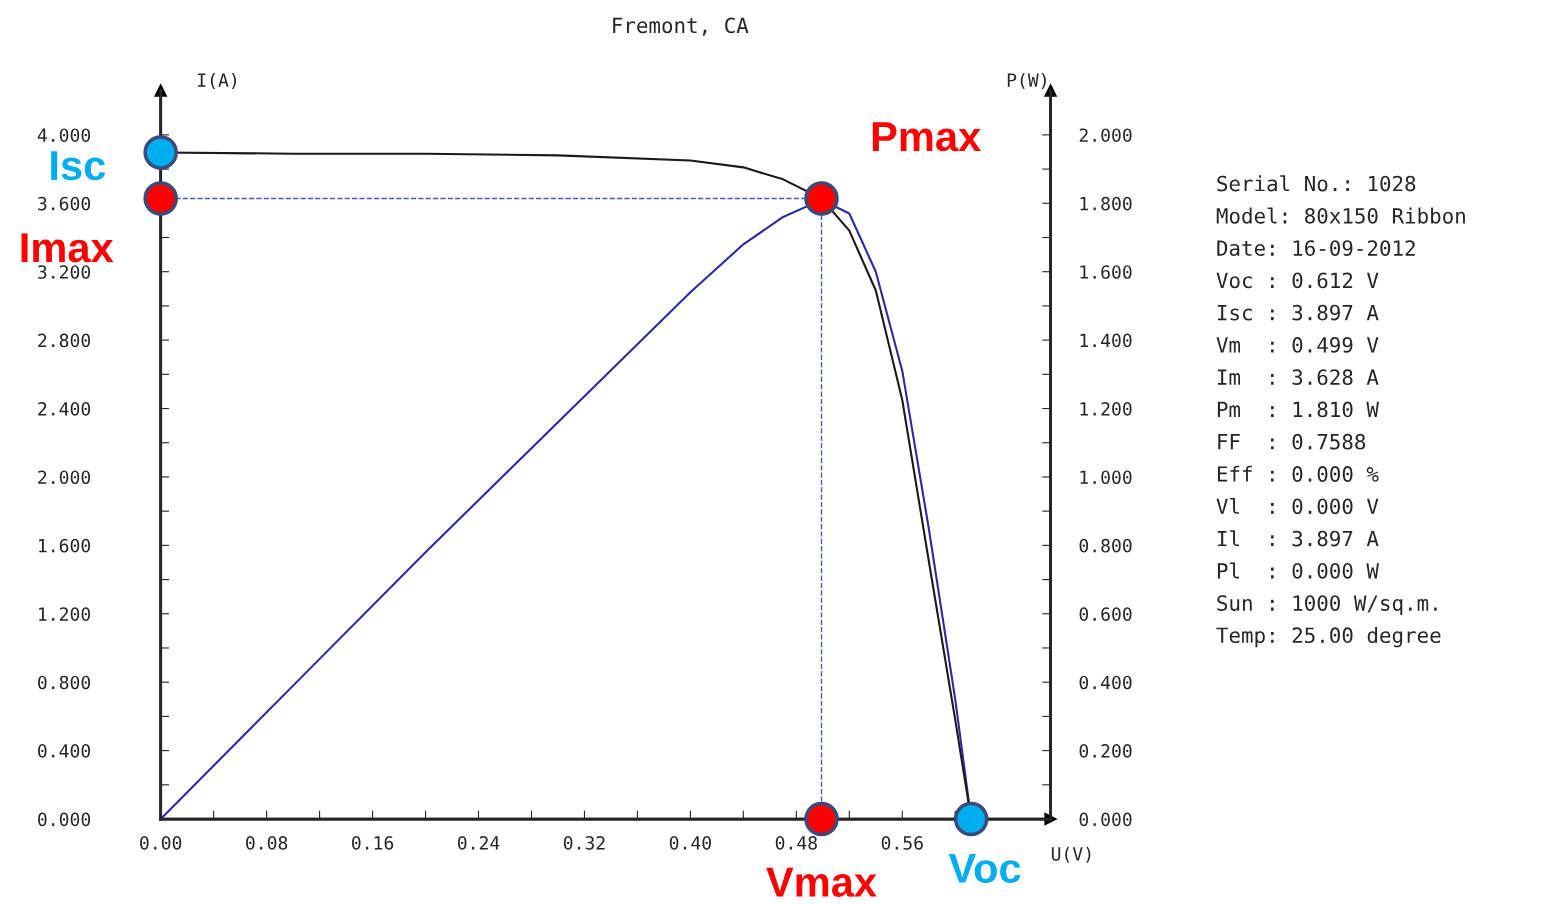  Describe the element at coordinates (1298, 538) in the screenshot. I see `text: Il : 3.897 A` at that location.